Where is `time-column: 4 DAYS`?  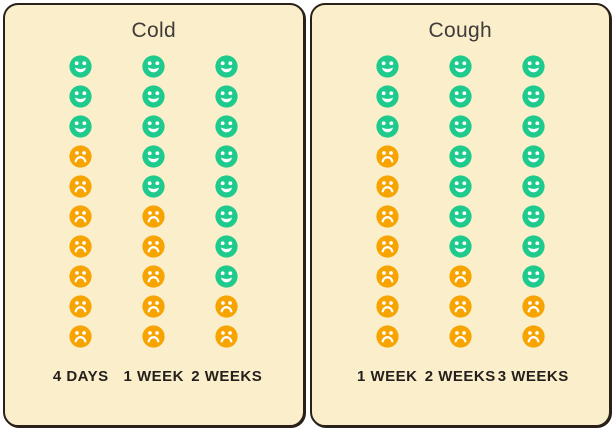 time-column: 4 DAYS is located at coordinates (80, 220).